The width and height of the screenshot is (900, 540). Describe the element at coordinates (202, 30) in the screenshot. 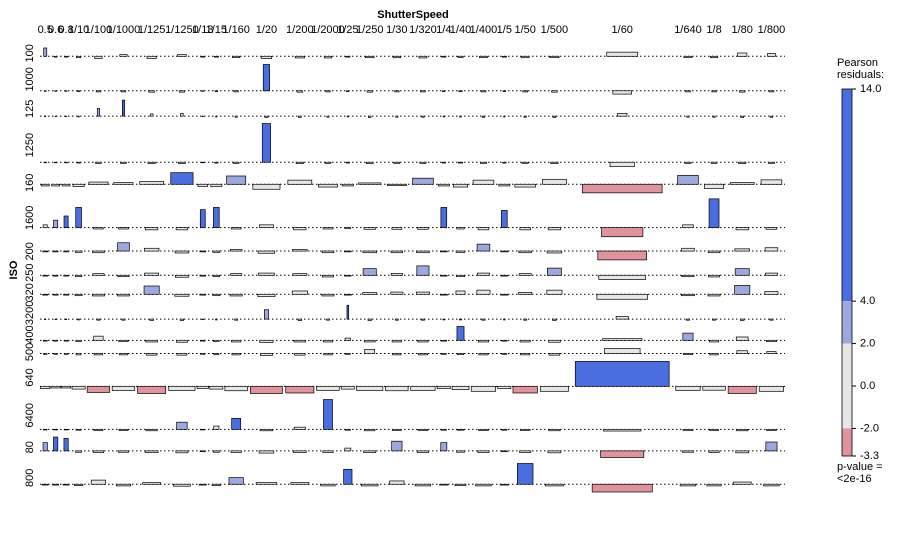

I see `column-label: 1/13` at that location.